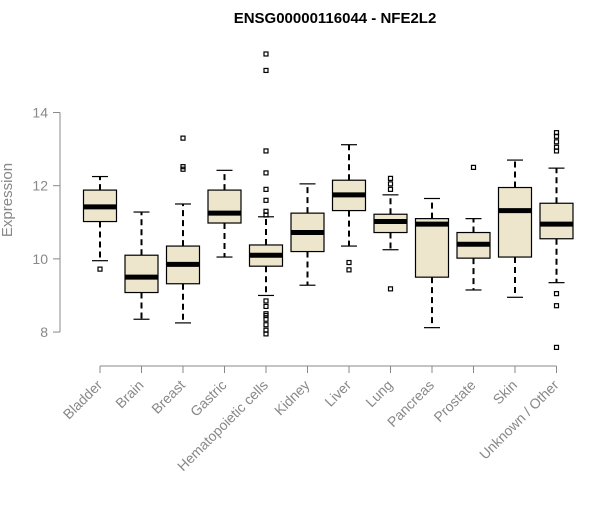  I want to click on x-tick-label: Skin, so click(505, 392).